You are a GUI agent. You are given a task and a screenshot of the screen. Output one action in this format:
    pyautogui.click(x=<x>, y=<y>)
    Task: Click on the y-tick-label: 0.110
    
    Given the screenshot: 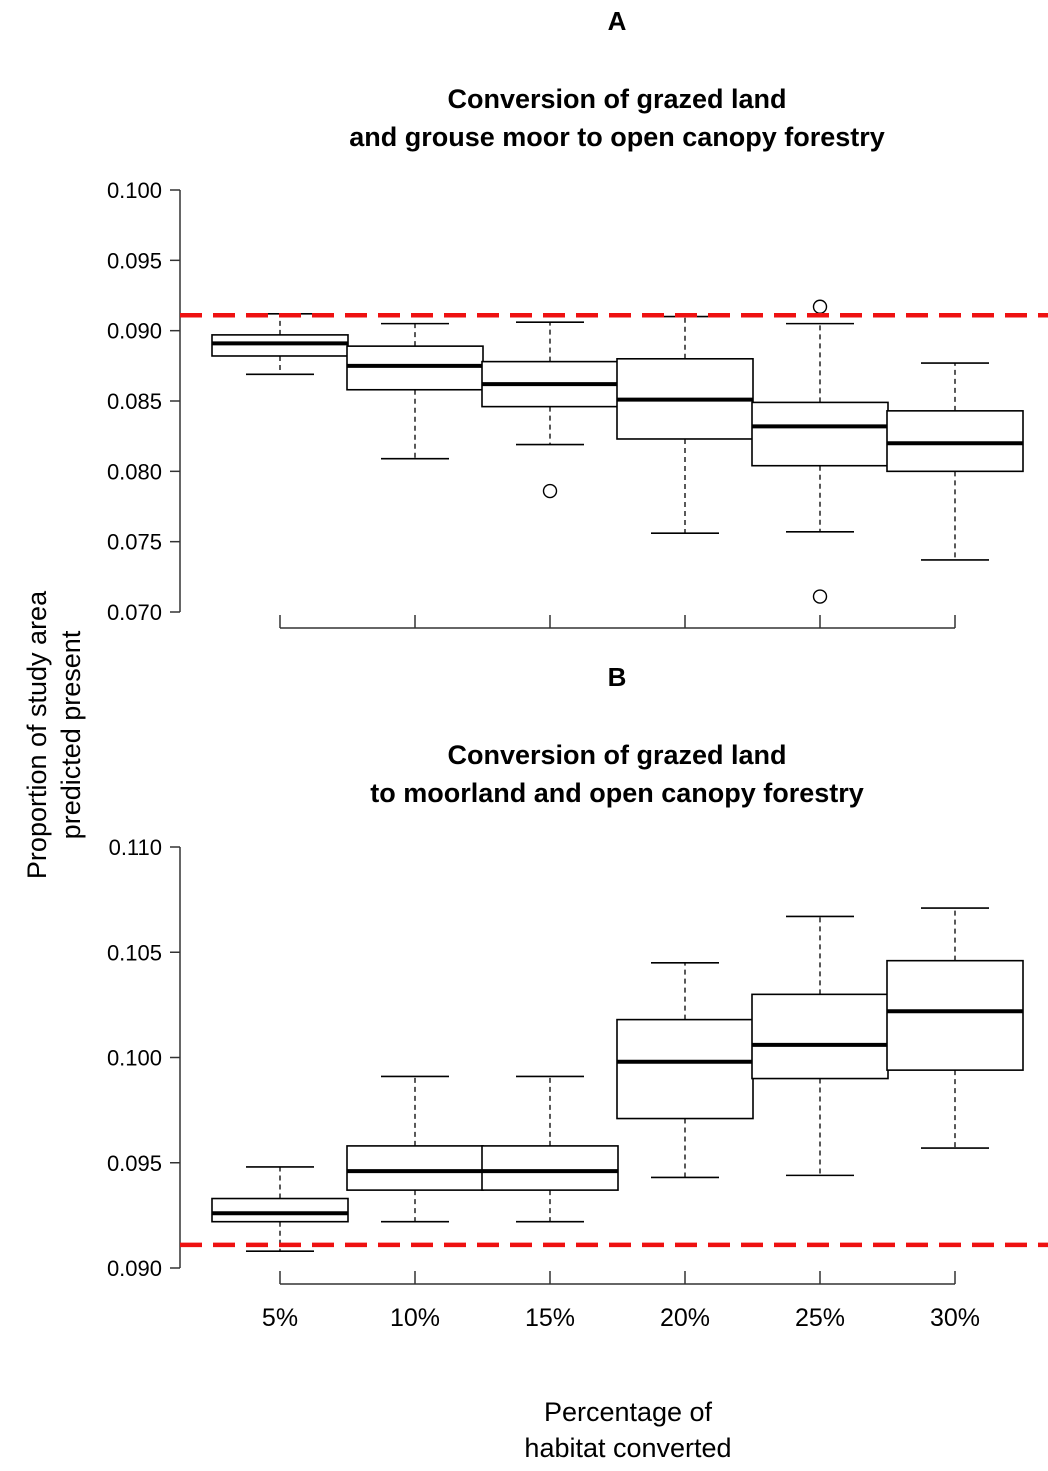 What is the action you would take?
    pyautogui.click(x=135, y=847)
    